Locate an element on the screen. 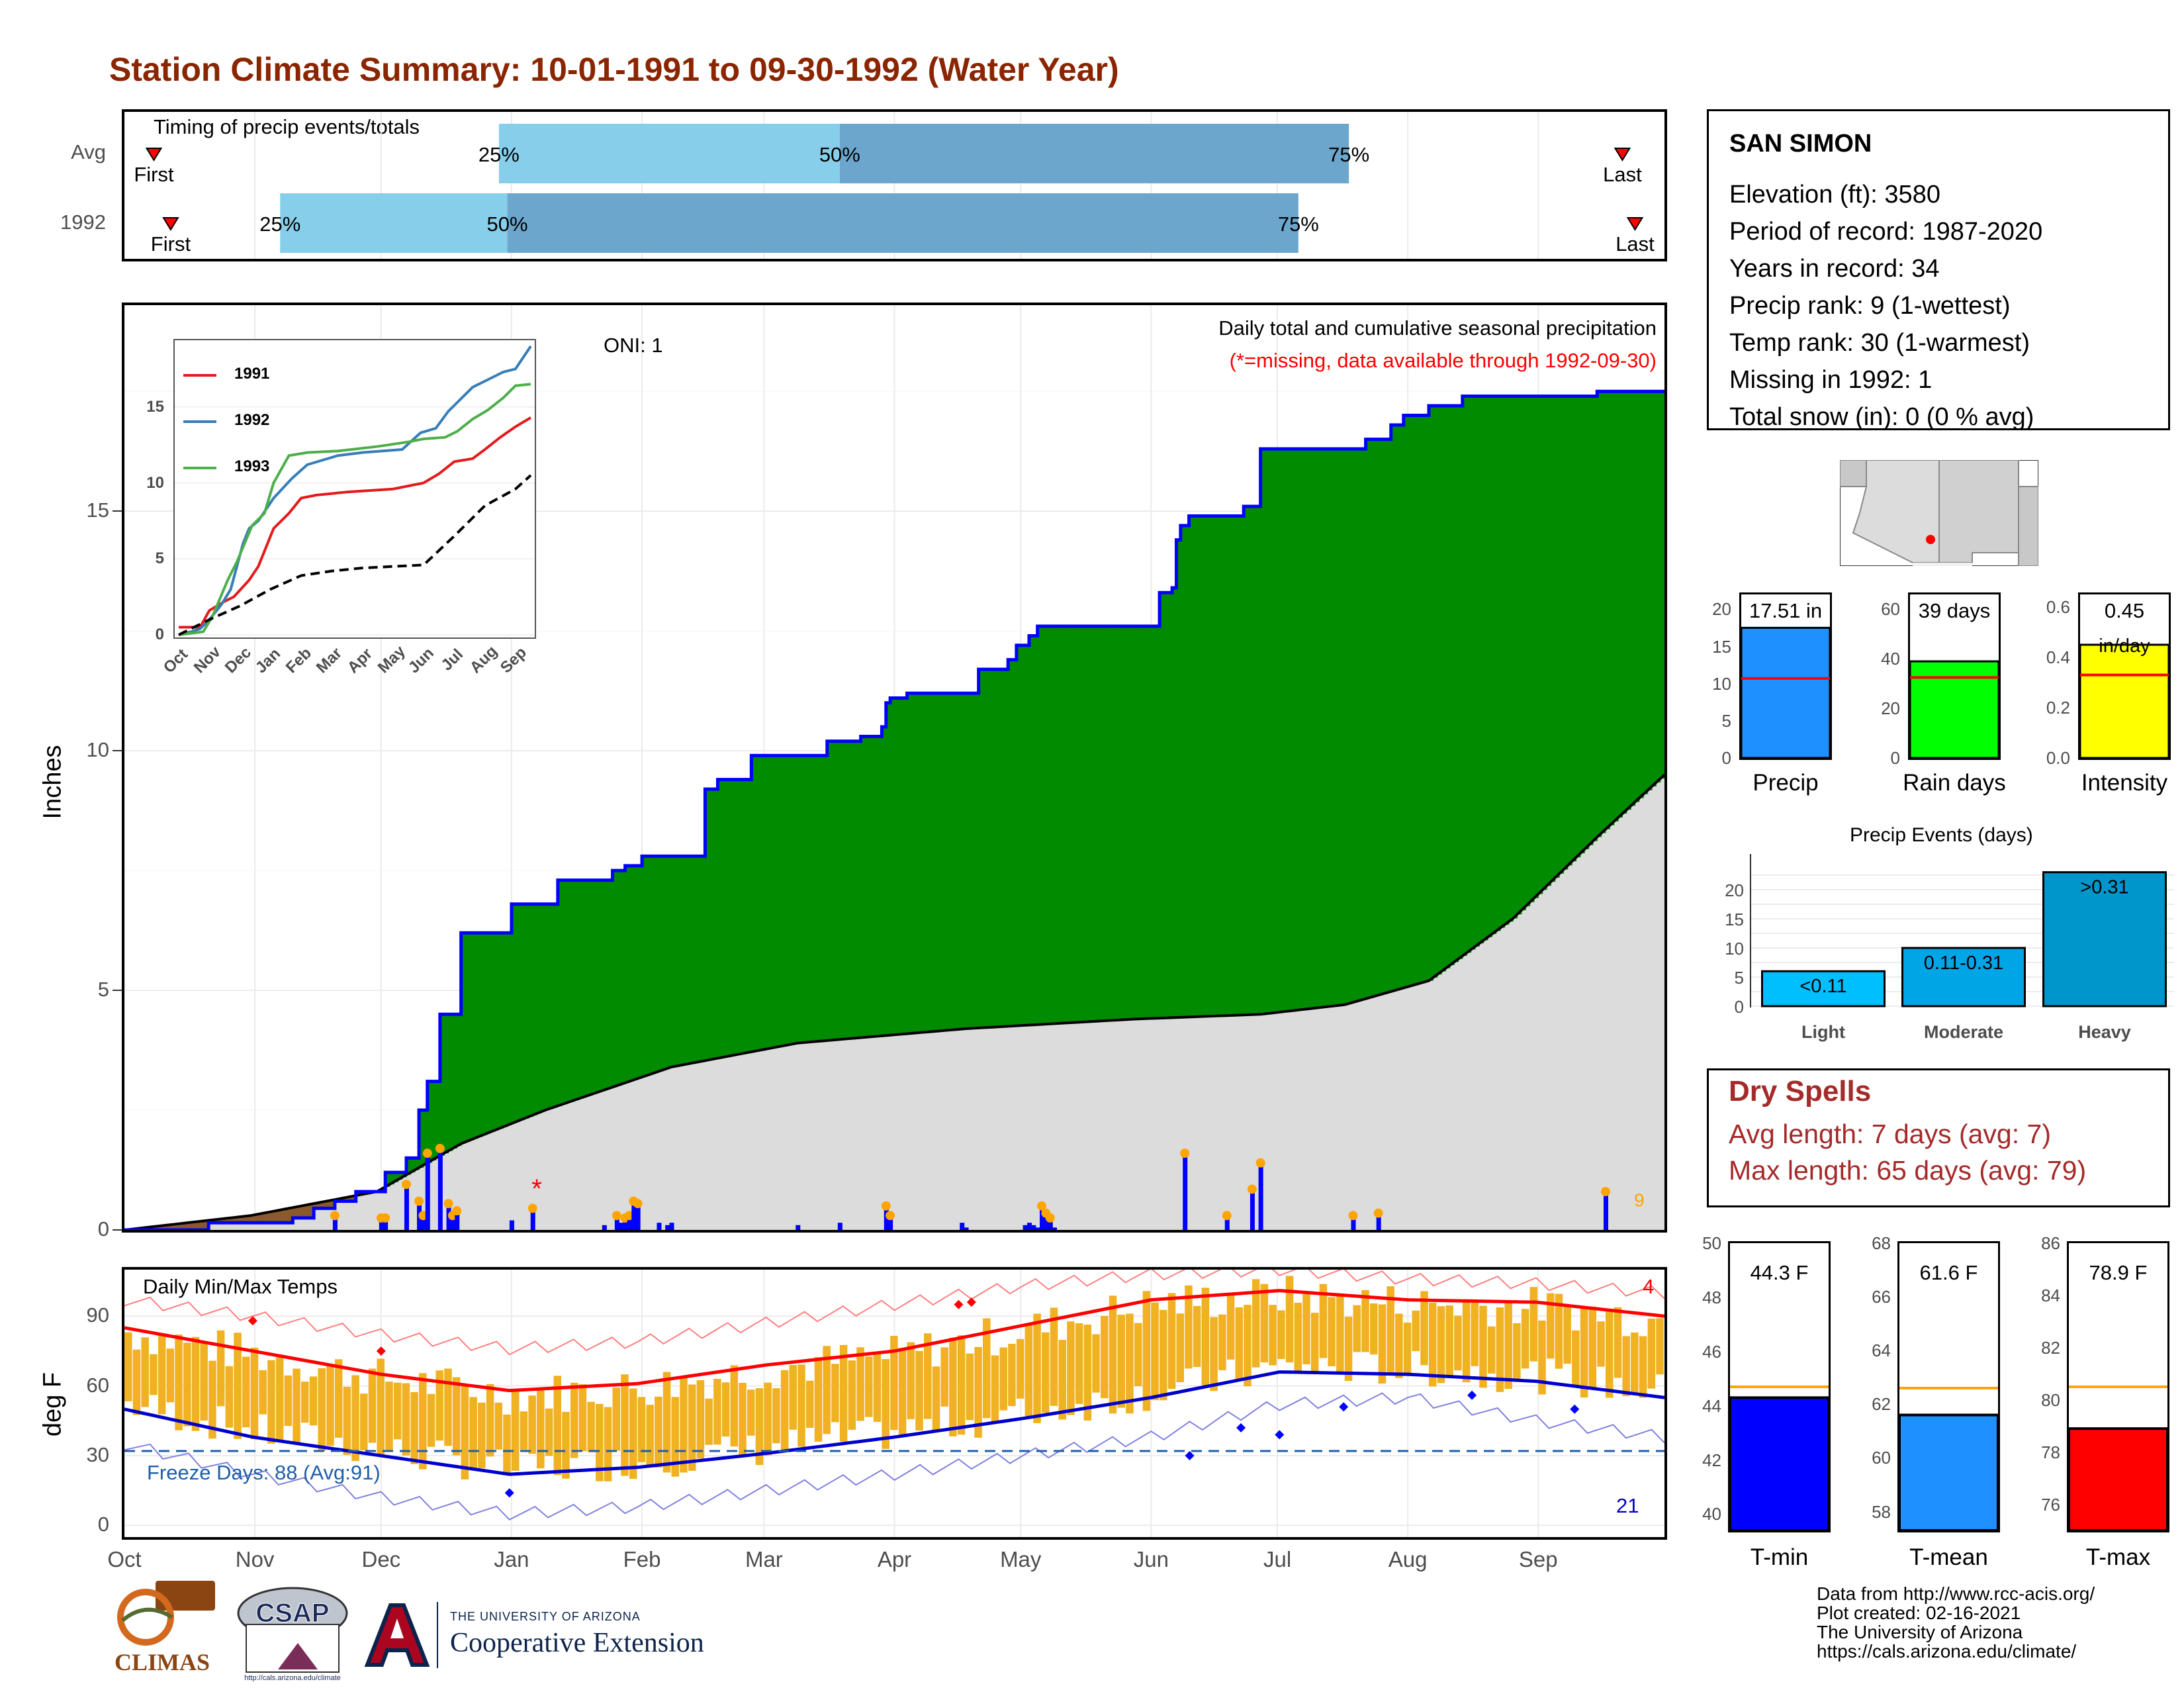 This screenshot has width=2184, height=1688. timing-first-marker is located at coordinates (154, 155).